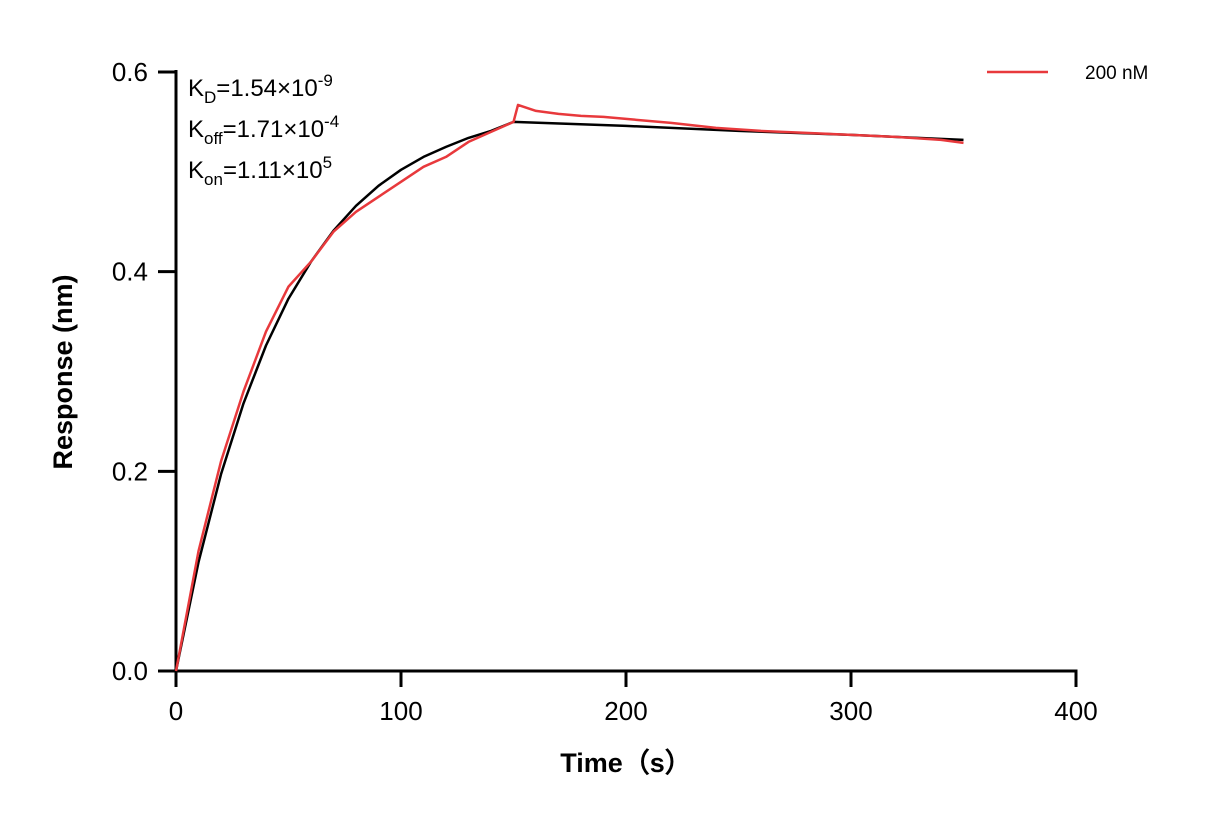  I want to click on legend: 200 nM, so click(1067, 73).